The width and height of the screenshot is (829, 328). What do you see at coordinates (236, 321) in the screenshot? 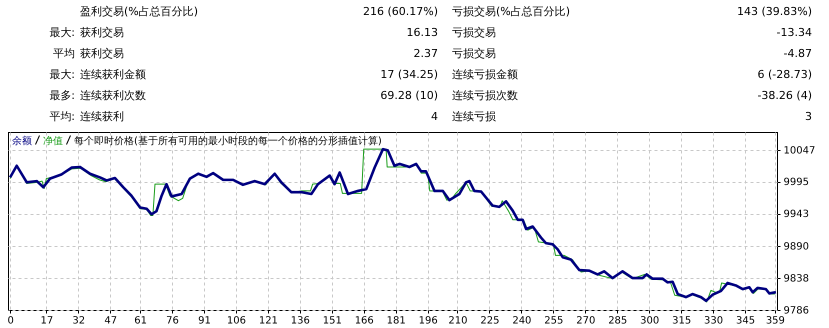
I see `x-tick-label: 106` at bounding box center [236, 321].